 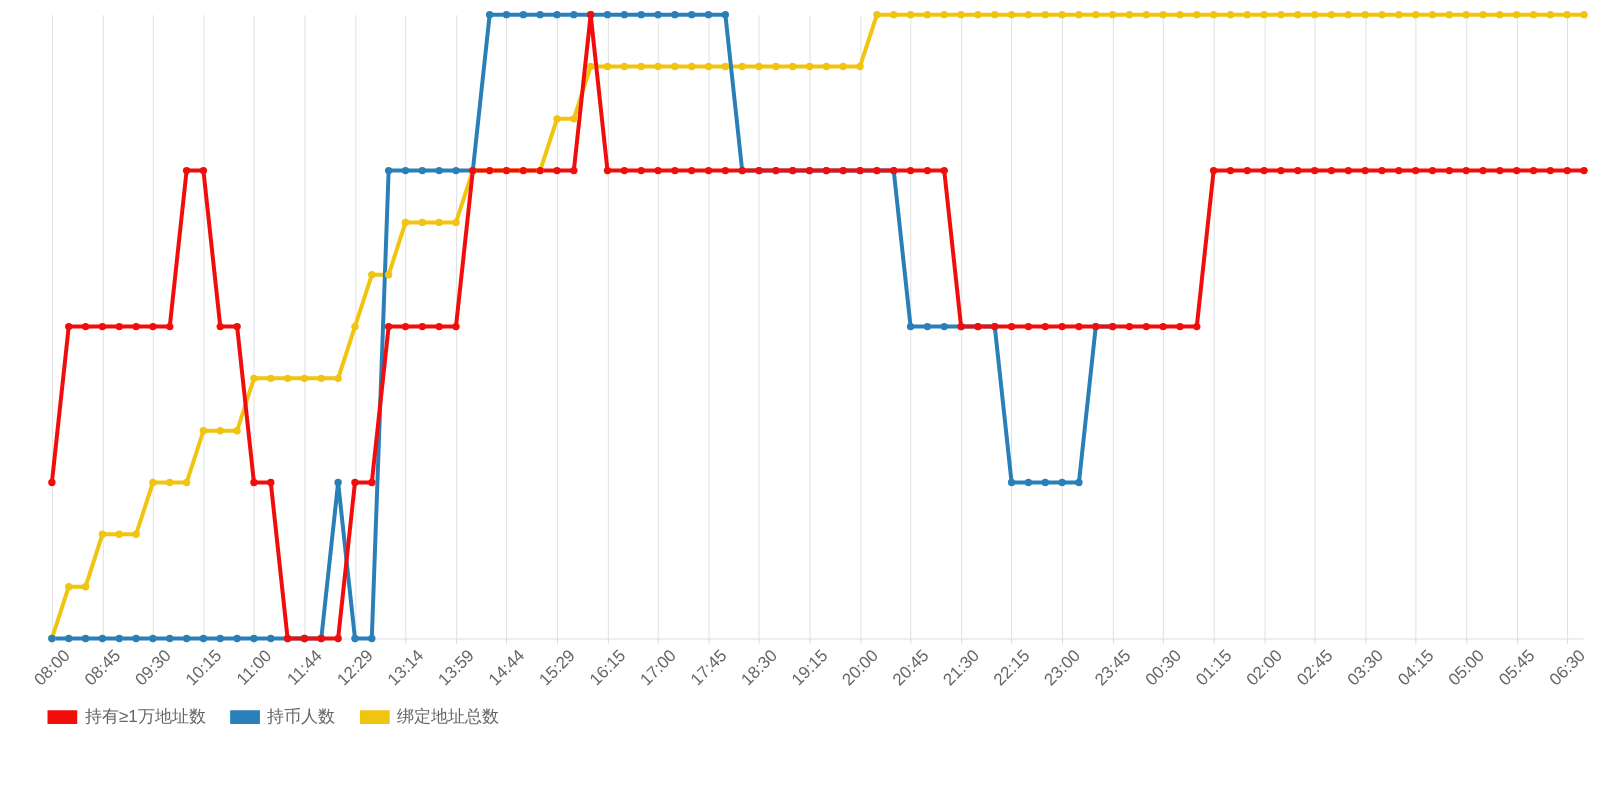 What do you see at coordinates (145, 717) in the screenshot?
I see `legend-label: 持有≥1万地址数` at bounding box center [145, 717].